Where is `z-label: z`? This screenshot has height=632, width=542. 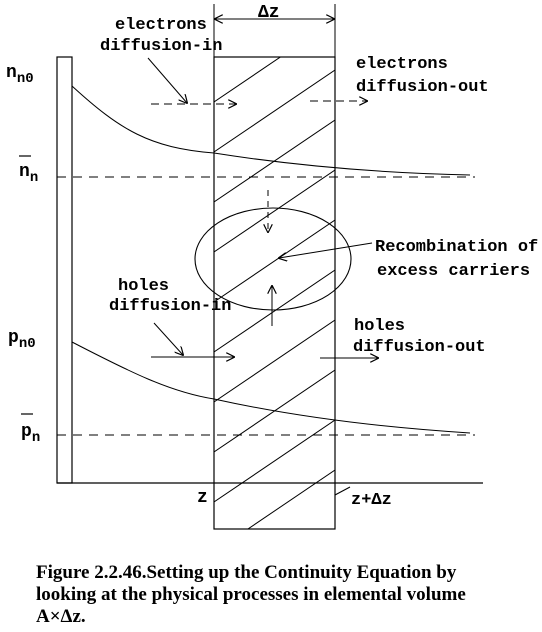
z-label: z is located at coordinates (202, 498).